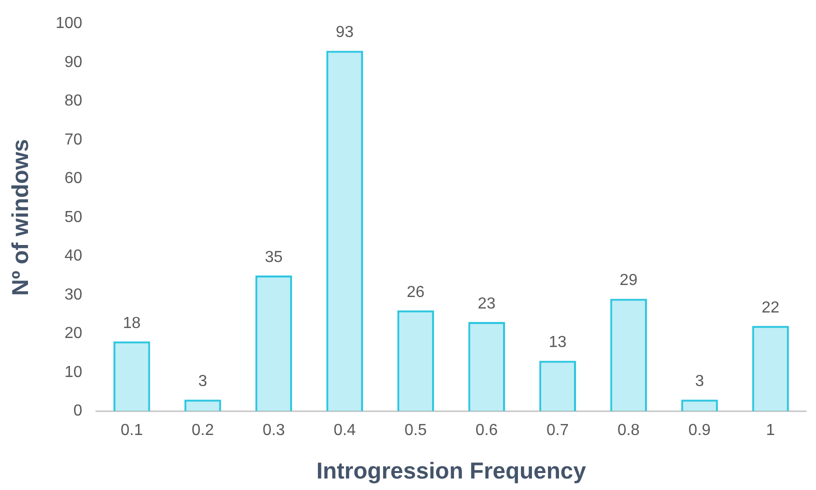 Image resolution: width=816 pixels, height=490 pixels. I want to click on x-tick-label: 0.3, so click(273, 431).